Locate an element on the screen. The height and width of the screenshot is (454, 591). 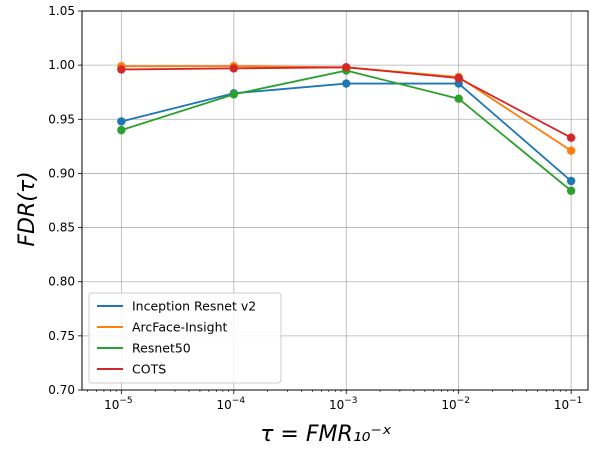
x-tick-label: 10⁻² is located at coordinates (455, 404).